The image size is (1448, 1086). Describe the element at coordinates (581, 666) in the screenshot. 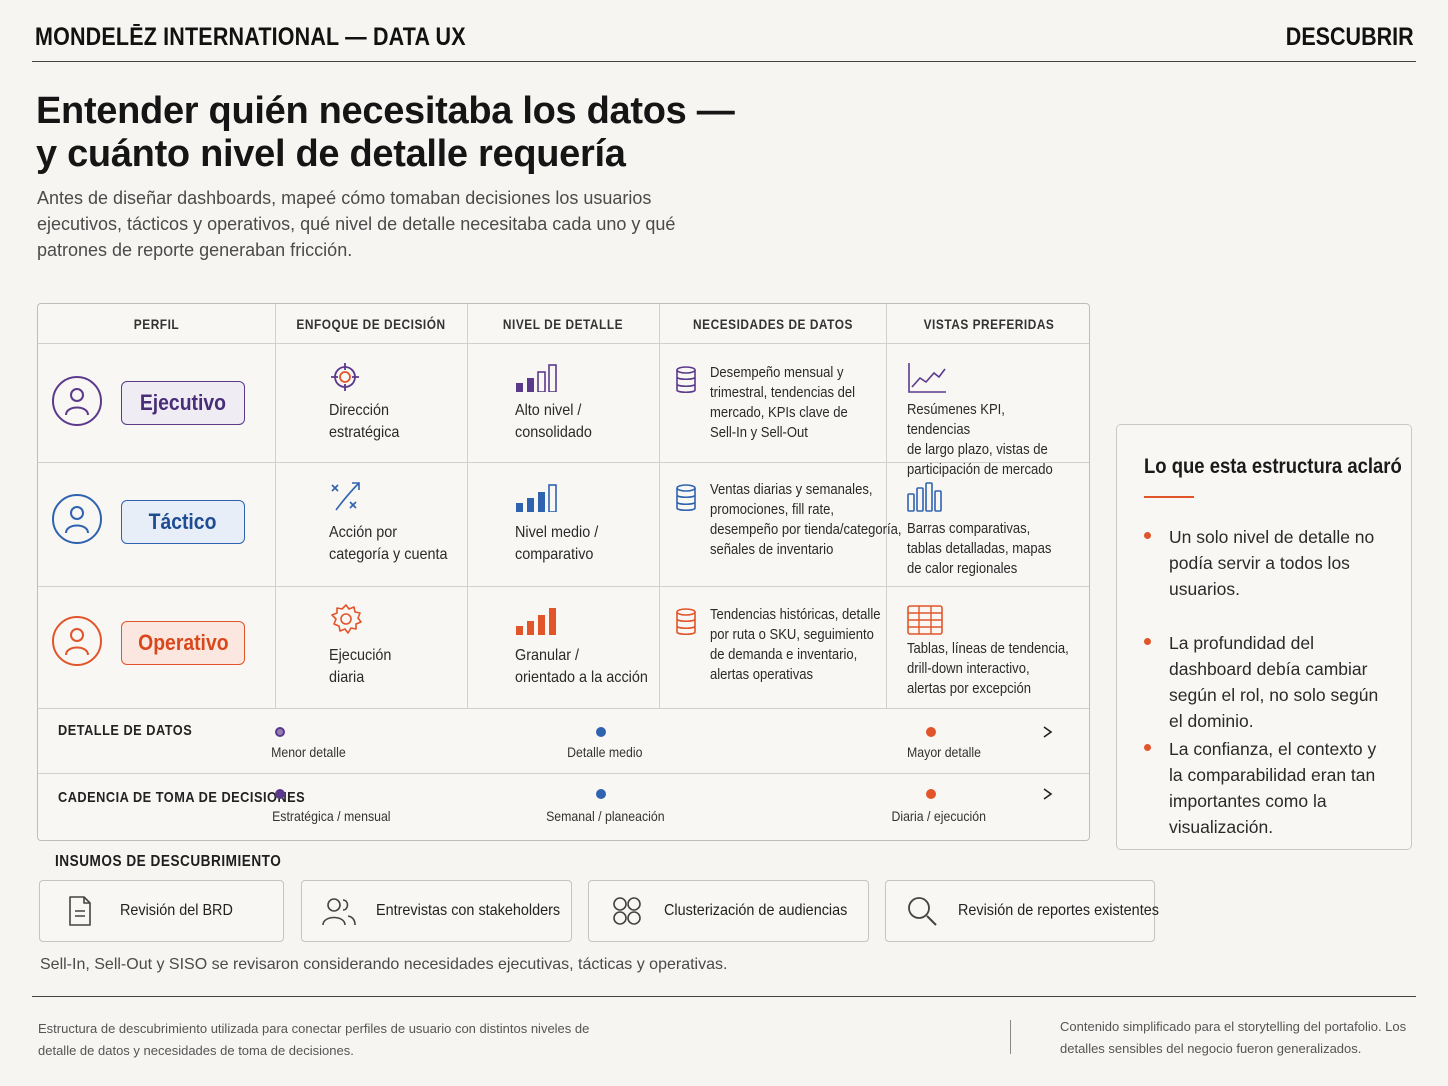

I see `detail-text: Granular / orientado a la acción` at that location.